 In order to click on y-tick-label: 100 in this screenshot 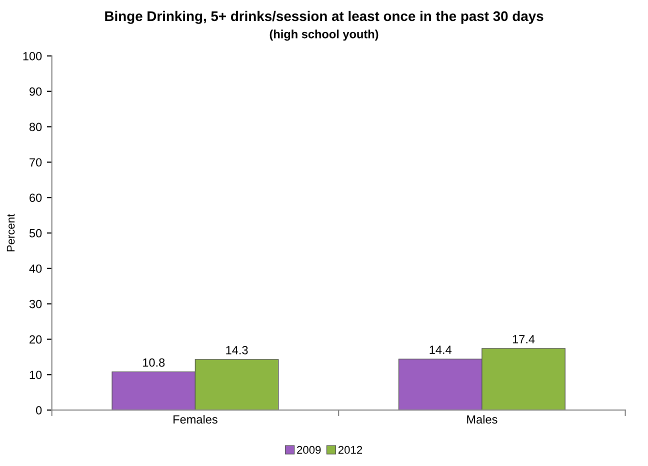, I will do `click(32, 56)`.